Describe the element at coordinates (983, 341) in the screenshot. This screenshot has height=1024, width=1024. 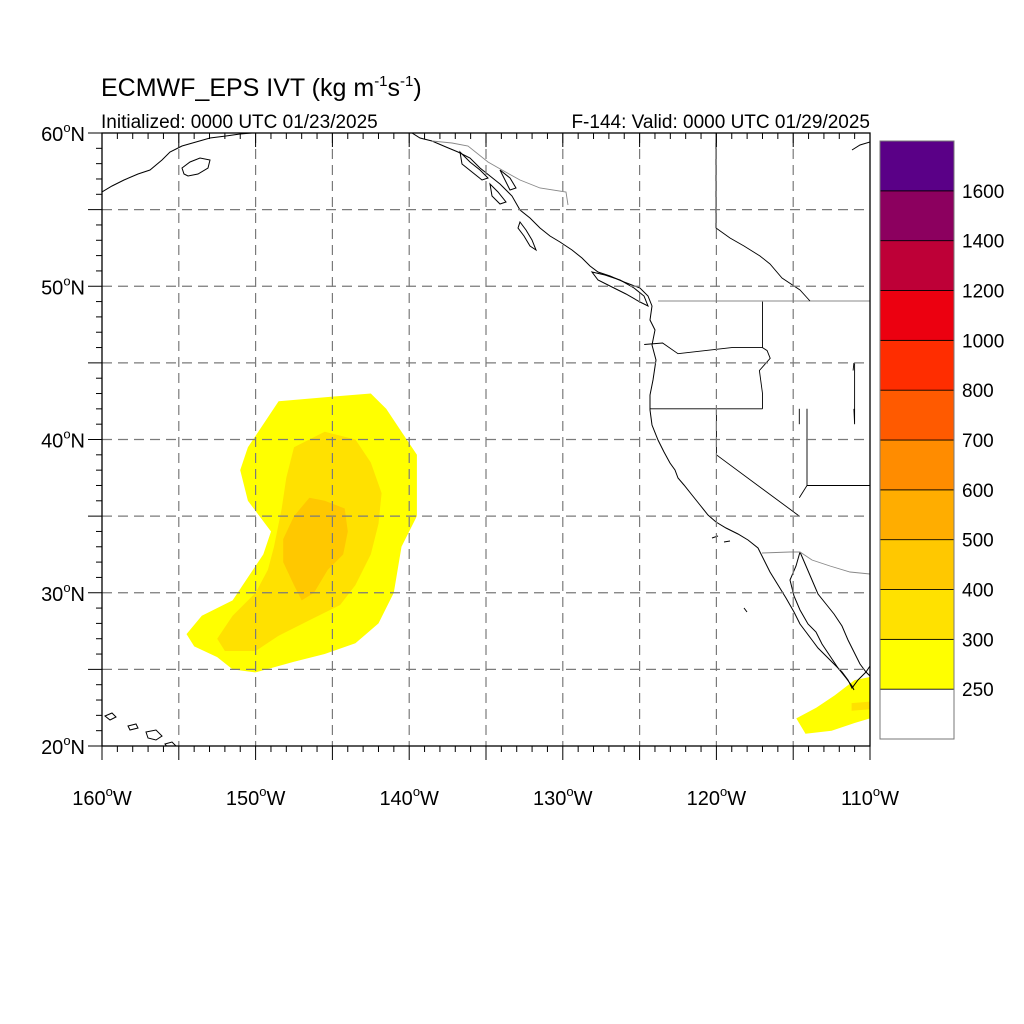
I see `colorbar-label: 1000` at that location.